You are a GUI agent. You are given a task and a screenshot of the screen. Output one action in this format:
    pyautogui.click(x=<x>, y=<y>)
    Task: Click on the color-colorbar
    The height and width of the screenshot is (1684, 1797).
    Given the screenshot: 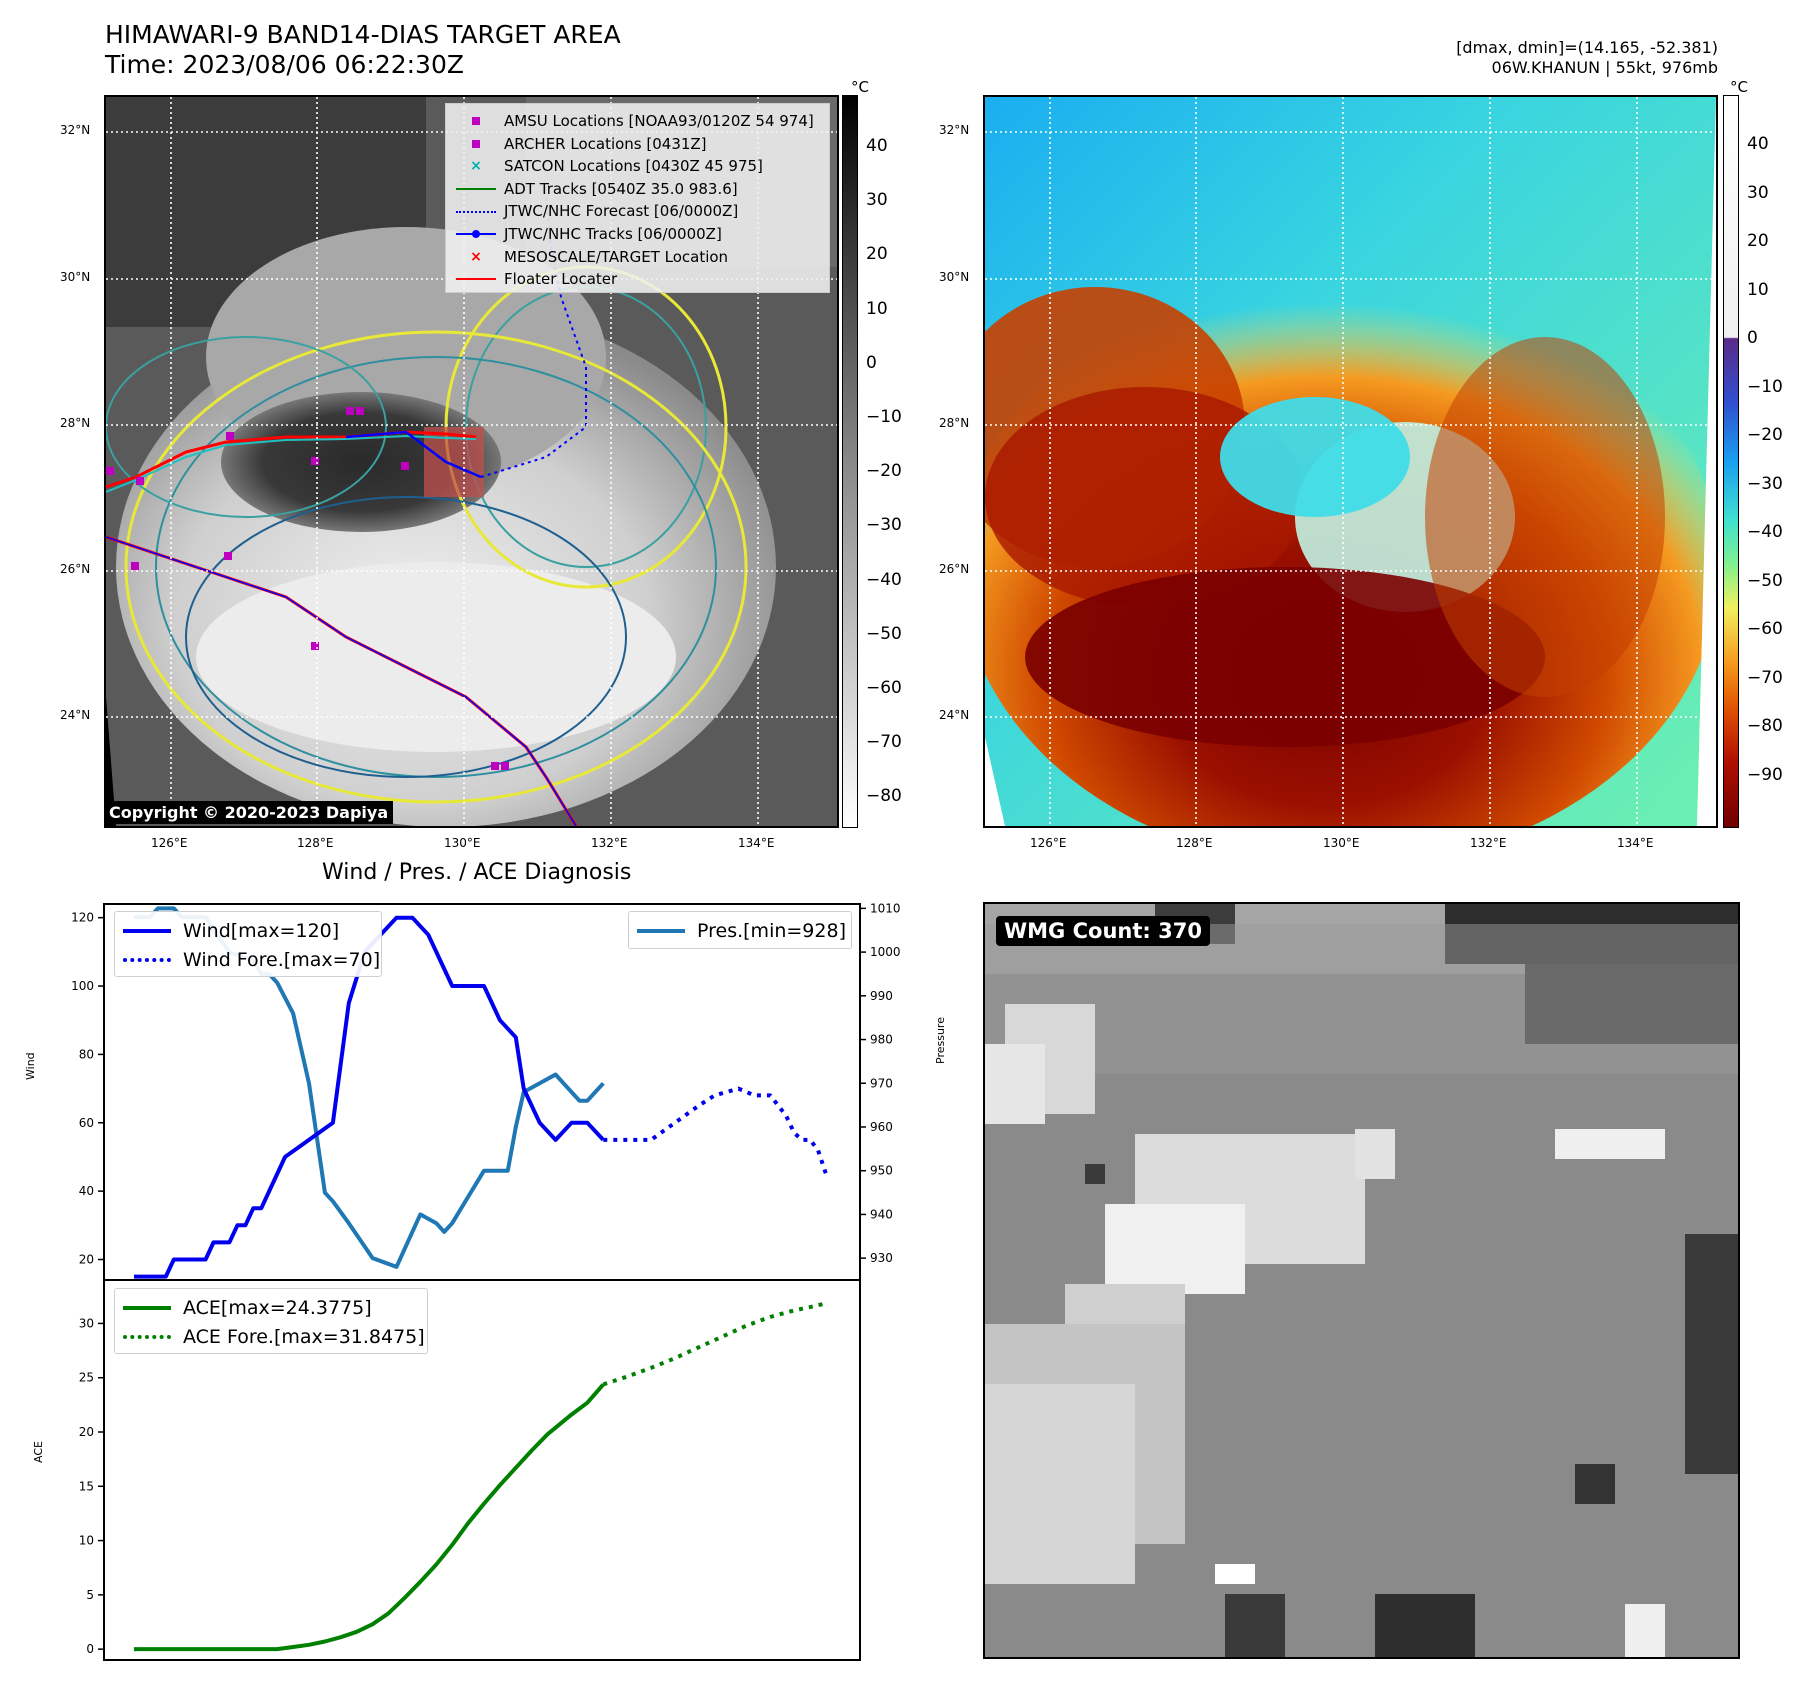 What is the action you would take?
    pyautogui.click(x=1731, y=461)
    